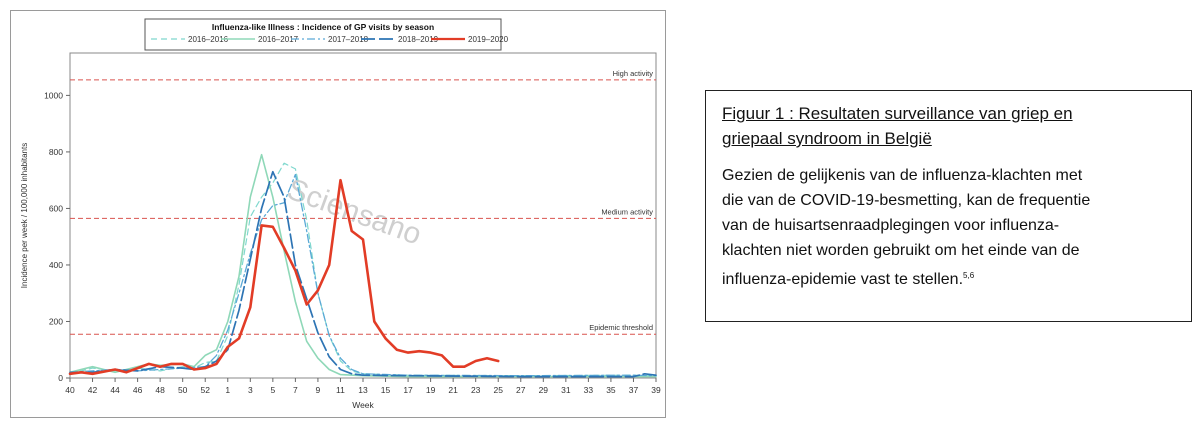  I want to click on x-axis-label: Week, so click(363, 405).